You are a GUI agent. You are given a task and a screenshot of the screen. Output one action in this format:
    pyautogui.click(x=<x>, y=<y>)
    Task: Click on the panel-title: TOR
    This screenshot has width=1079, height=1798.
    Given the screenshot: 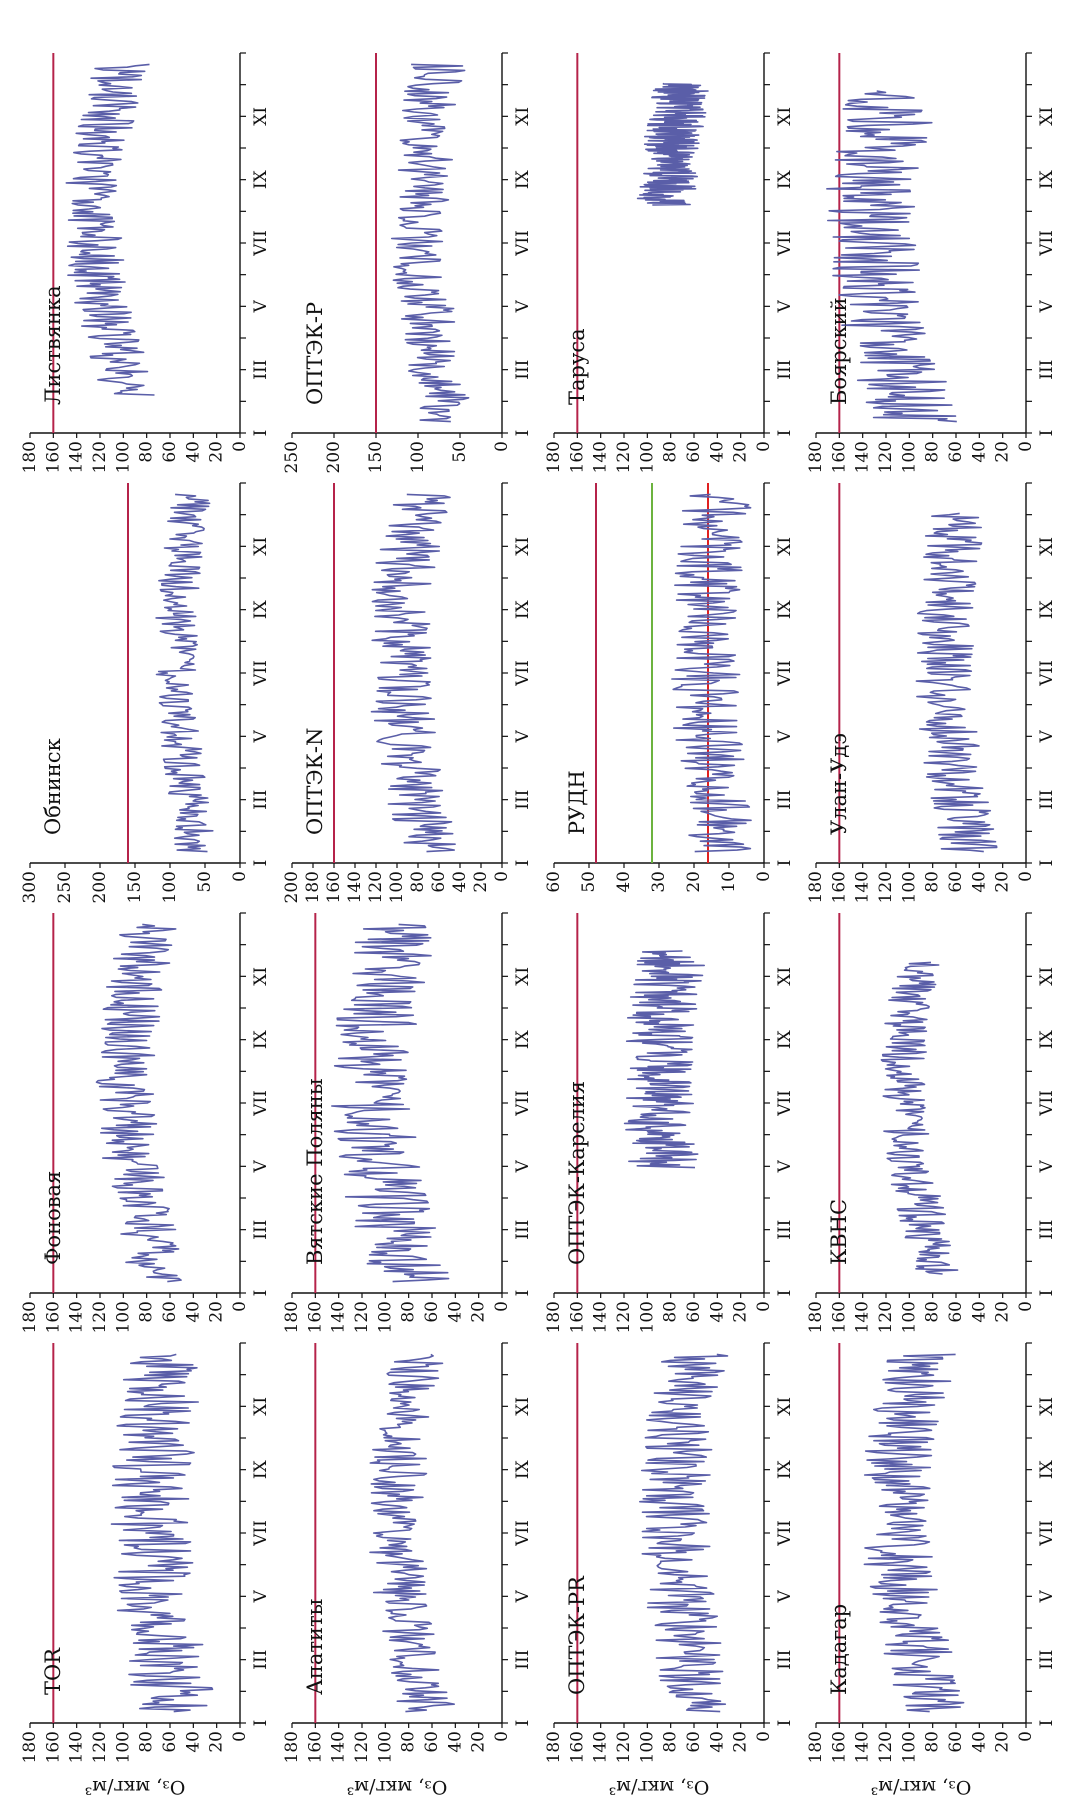 What is the action you would take?
    pyautogui.click(x=53, y=1671)
    